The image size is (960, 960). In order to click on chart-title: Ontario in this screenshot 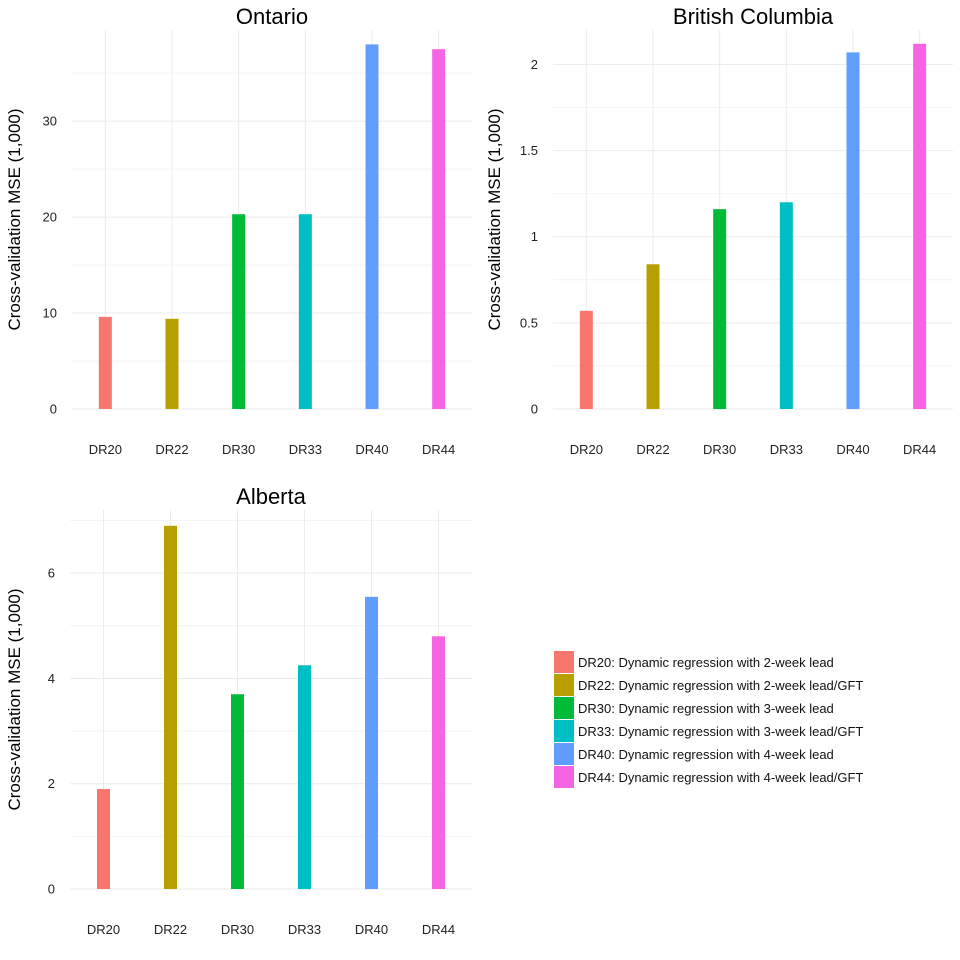, I will do `click(272, 16)`.